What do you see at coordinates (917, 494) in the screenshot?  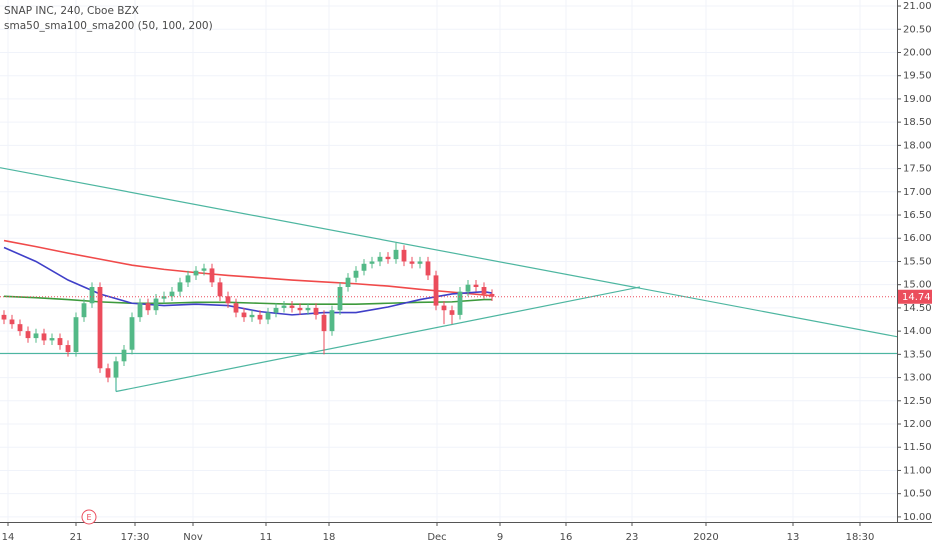 I see `y-tick-label: 10.50` at bounding box center [917, 494].